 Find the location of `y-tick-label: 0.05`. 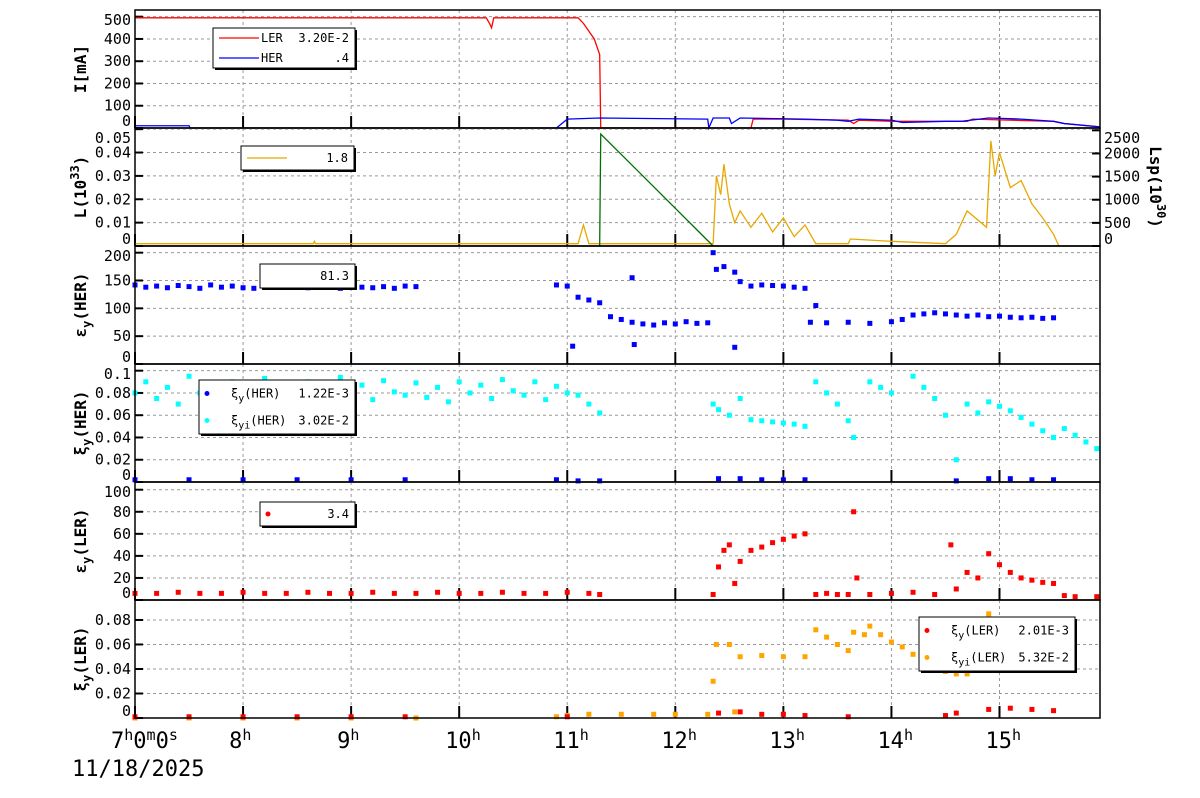

y-tick-label: 0.05 is located at coordinates (113, 138).